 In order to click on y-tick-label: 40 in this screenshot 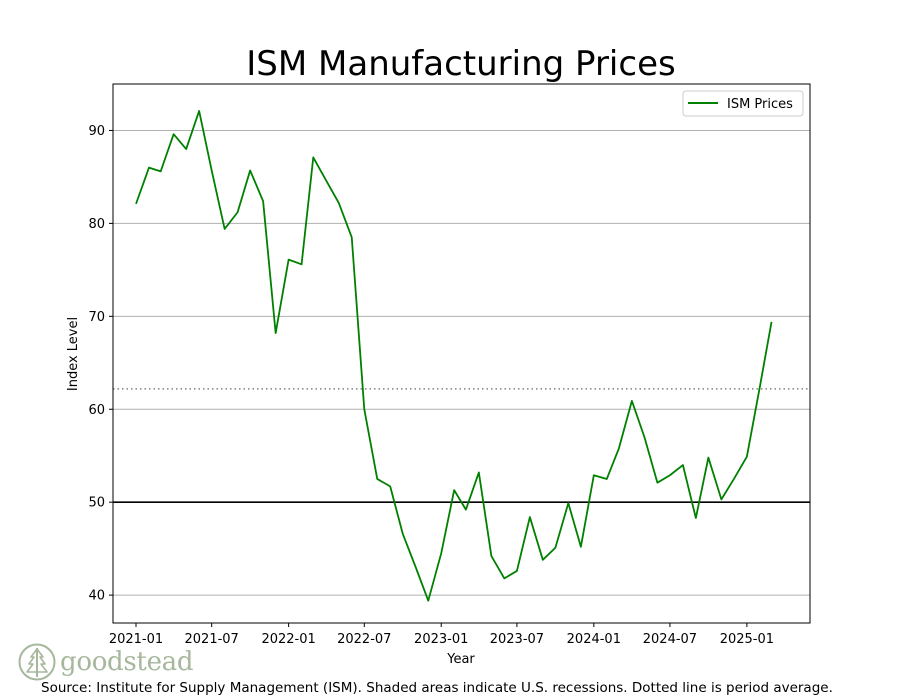, I will do `click(96, 596)`.